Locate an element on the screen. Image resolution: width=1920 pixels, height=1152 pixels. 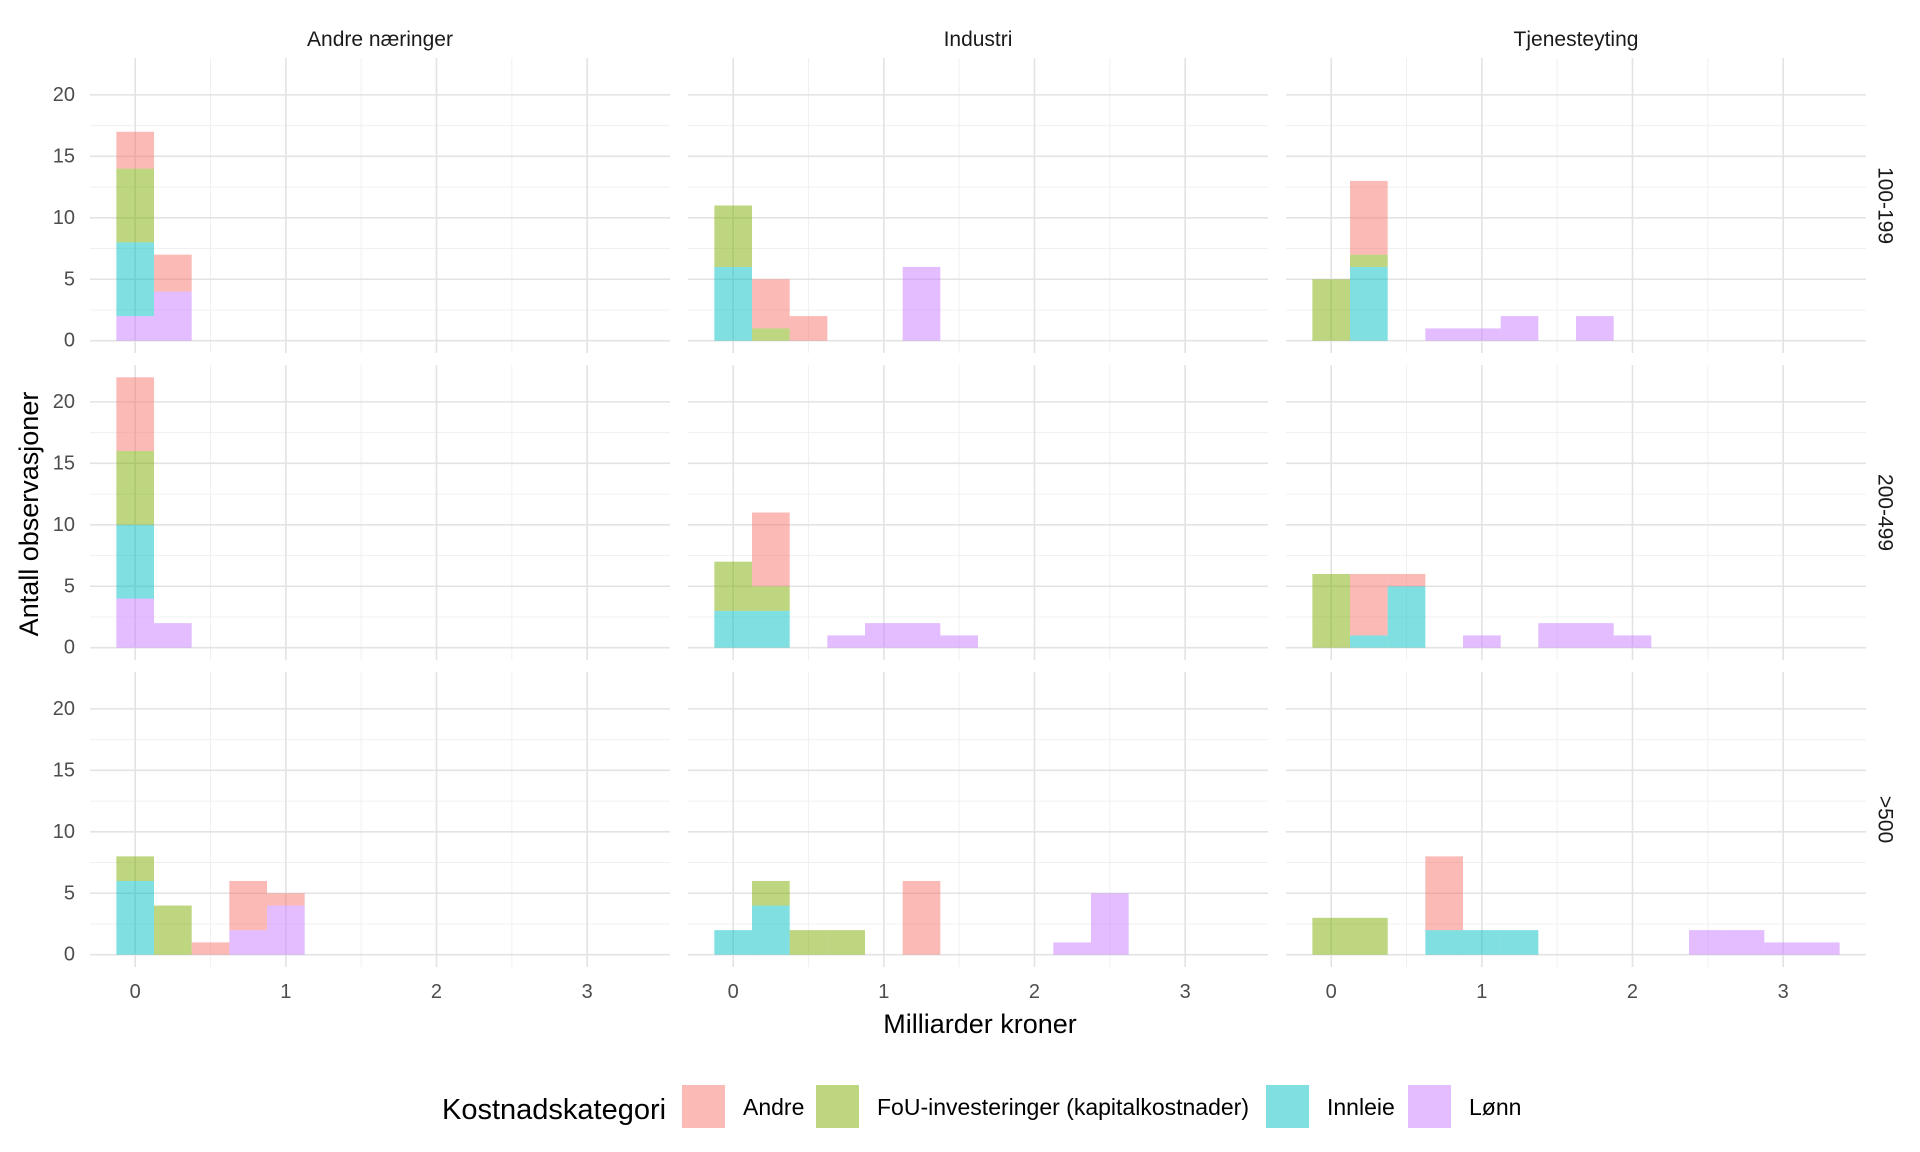
row-strip-label: >500 is located at coordinates (1885, 819).